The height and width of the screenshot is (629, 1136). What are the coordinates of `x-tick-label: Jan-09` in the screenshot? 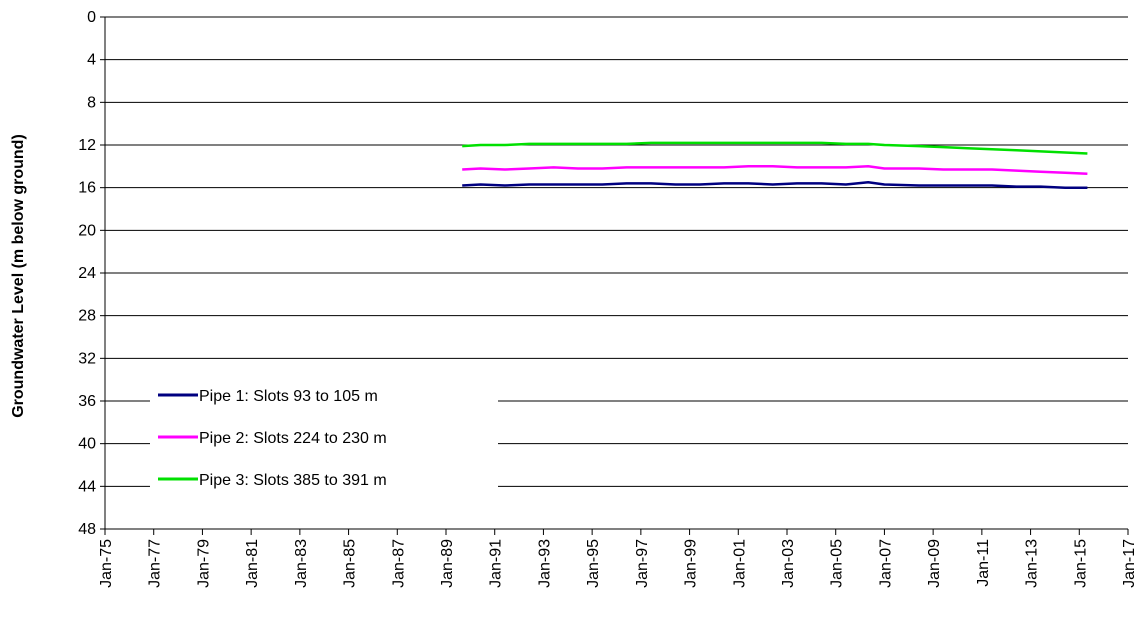 It's located at (934, 563).